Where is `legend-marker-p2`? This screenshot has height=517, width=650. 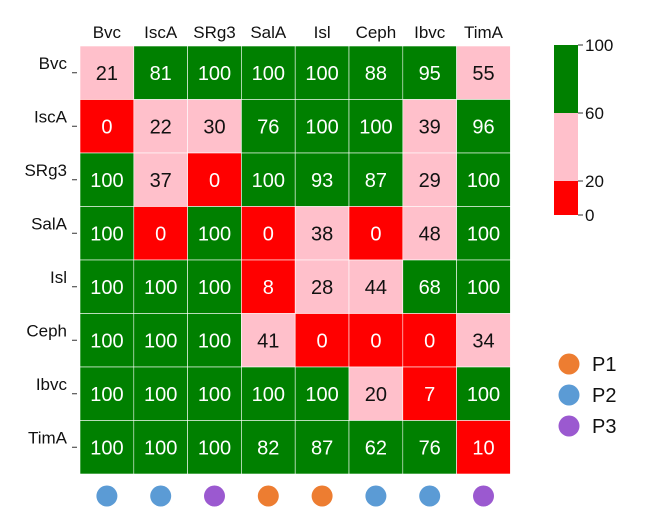 legend-marker-p2 is located at coordinates (569, 395).